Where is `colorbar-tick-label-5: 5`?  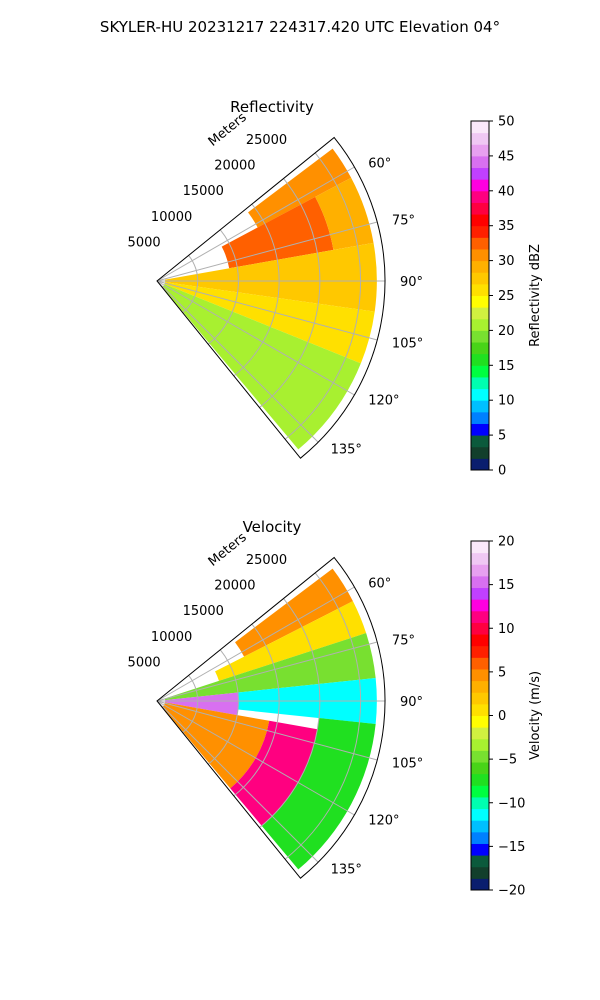 colorbar-tick-label-5: 5 is located at coordinates (502, 672).